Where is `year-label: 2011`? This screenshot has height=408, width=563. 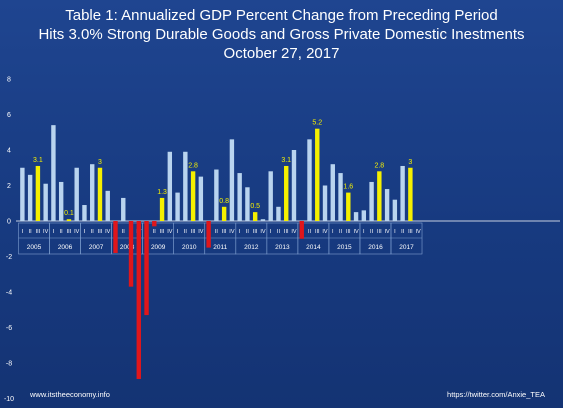 year-label: 2011 is located at coordinates (220, 247).